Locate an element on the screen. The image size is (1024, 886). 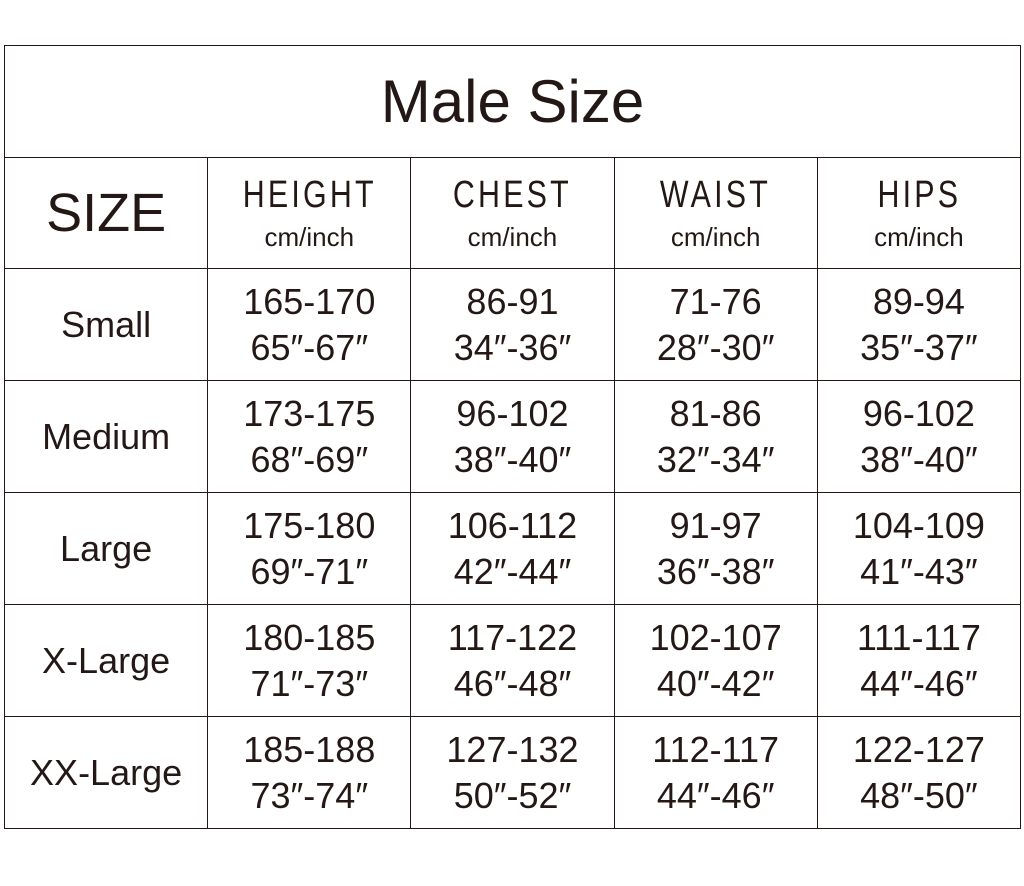
measurement-cell: 71-76 28″-30″ is located at coordinates (715, 324).